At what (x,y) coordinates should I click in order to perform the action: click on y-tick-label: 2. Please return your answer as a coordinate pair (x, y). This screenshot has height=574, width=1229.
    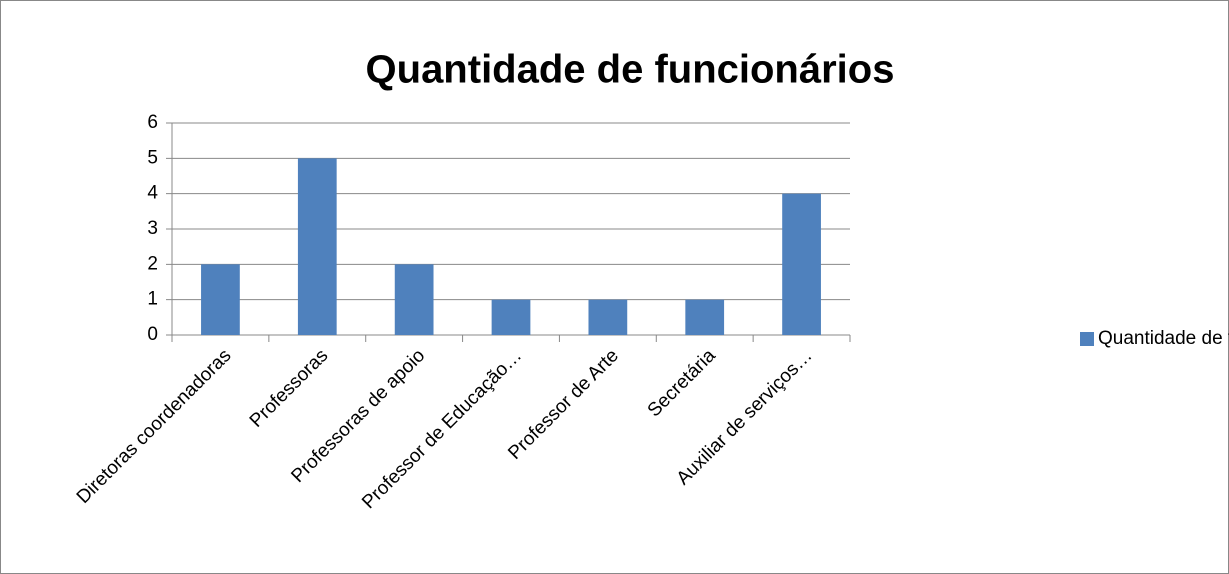
    Looking at the image, I should click on (152, 263).